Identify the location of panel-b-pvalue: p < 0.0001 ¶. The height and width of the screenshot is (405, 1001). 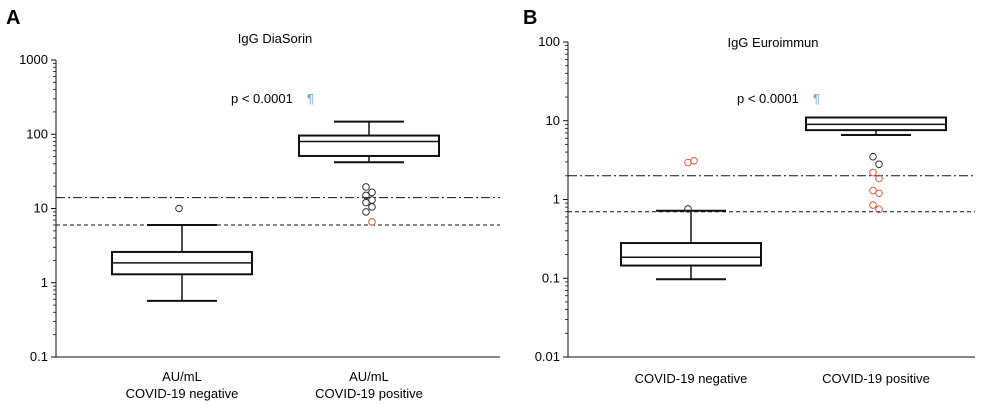
(778, 98).